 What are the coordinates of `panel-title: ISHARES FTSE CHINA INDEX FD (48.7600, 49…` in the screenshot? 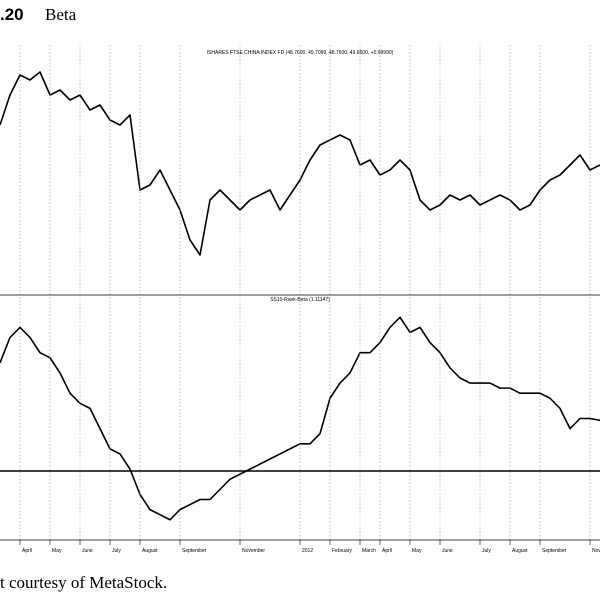 It's located at (300, 53).